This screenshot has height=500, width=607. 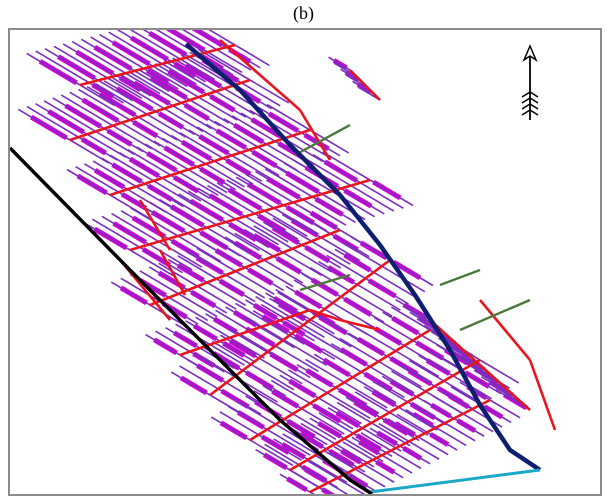 What do you see at coordinates (455, 481) in the screenshot?
I see `secondary-canal-line` at bounding box center [455, 481].